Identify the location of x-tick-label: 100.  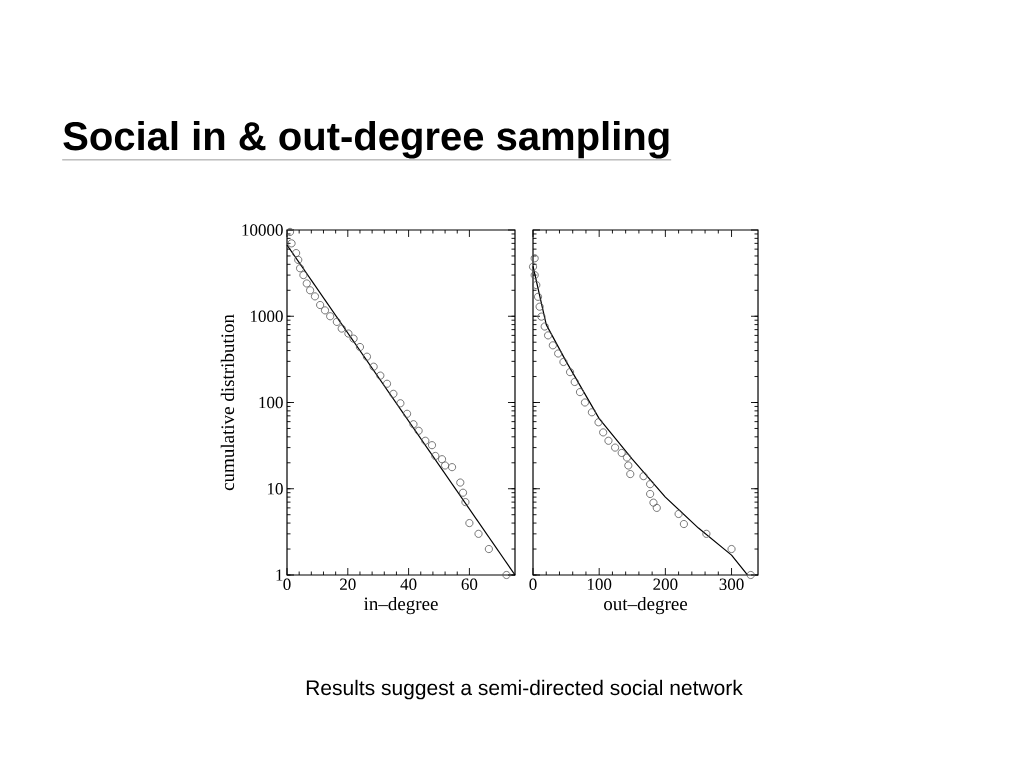
(599, 584).